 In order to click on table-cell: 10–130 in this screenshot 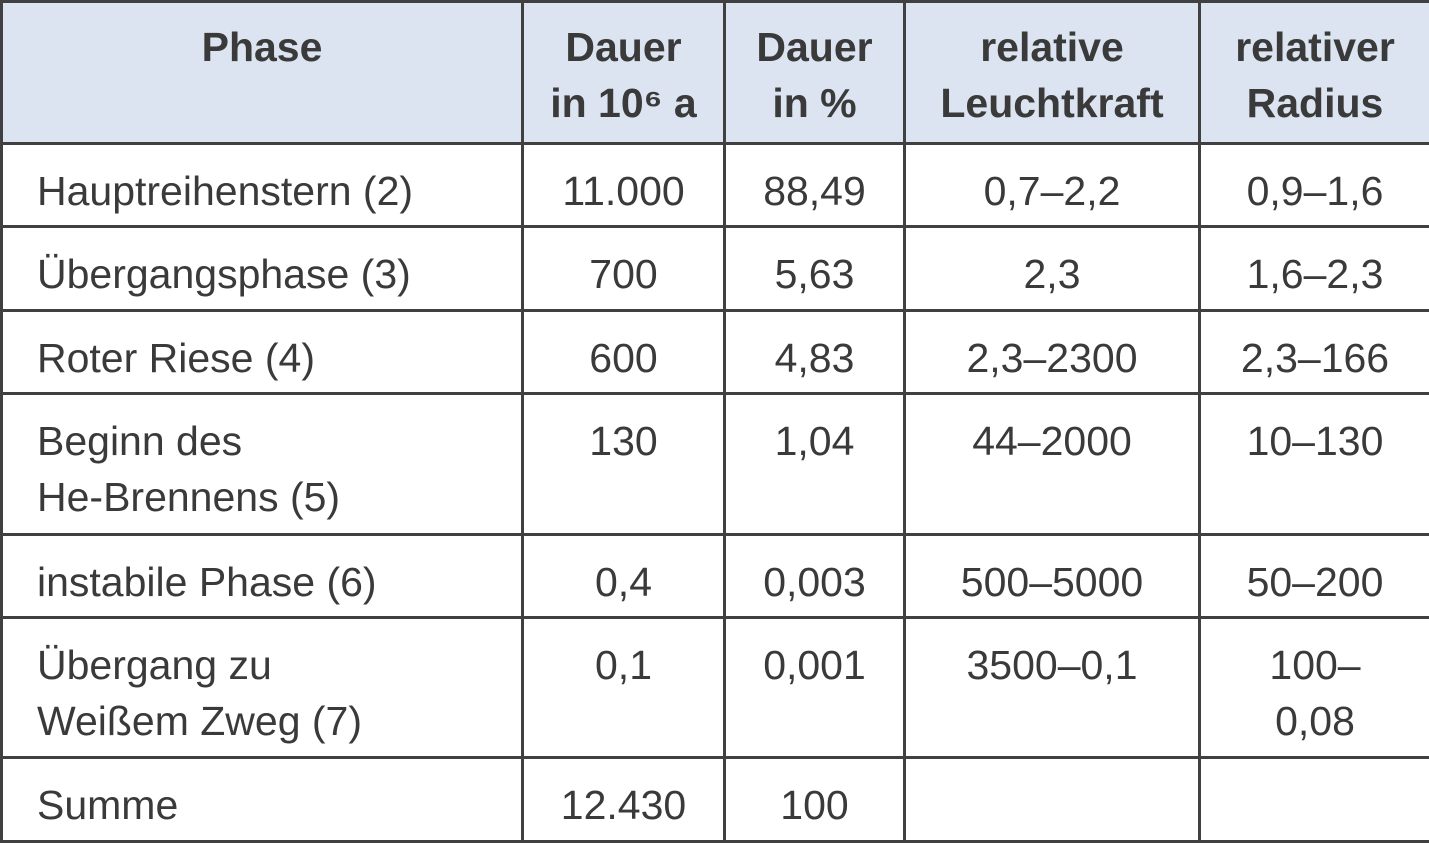, I will do `click(1314, 464)`.